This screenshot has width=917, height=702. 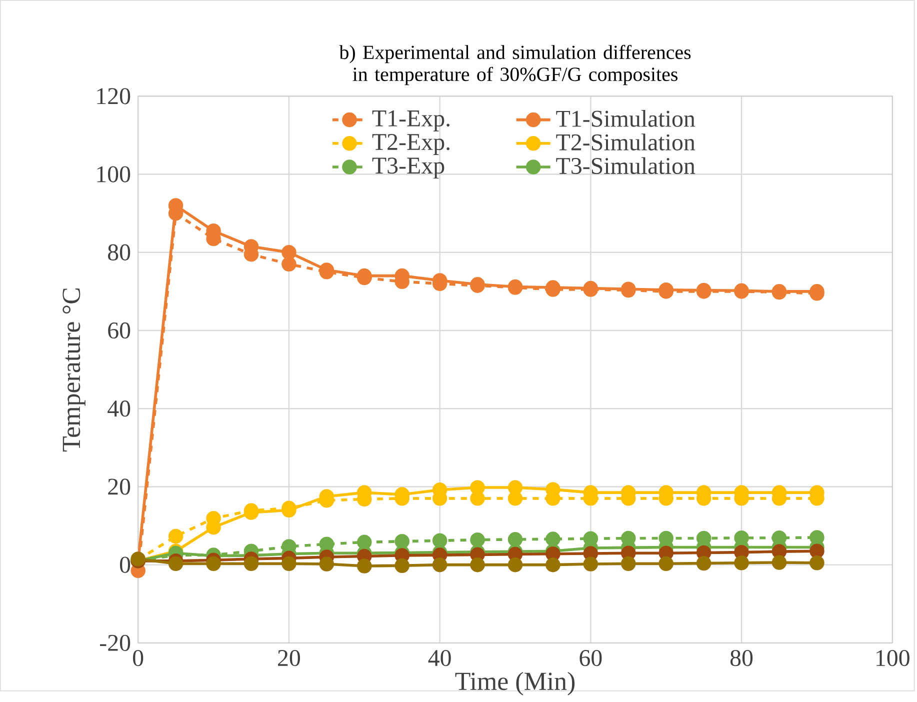 I want to click on legend-label: T2-Simulation, so click(x=626, y=142).